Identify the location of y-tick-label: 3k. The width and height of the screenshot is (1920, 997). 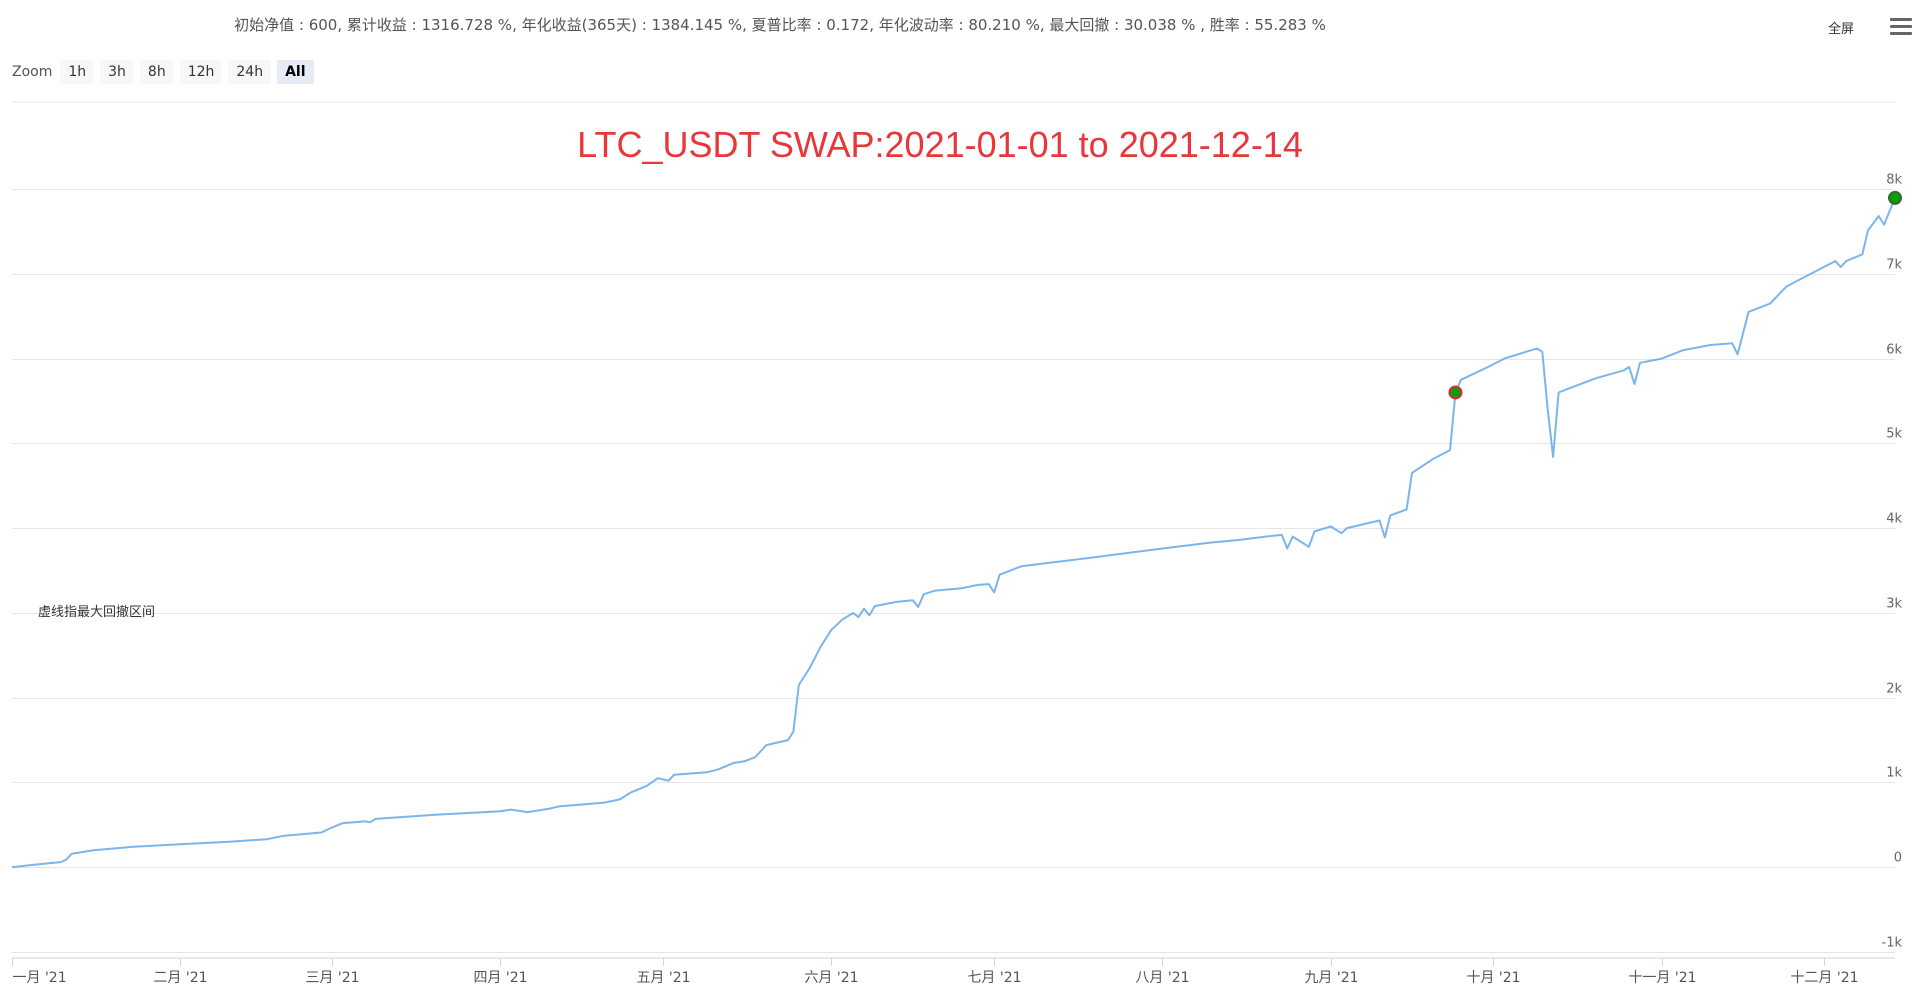
(1894, 604).